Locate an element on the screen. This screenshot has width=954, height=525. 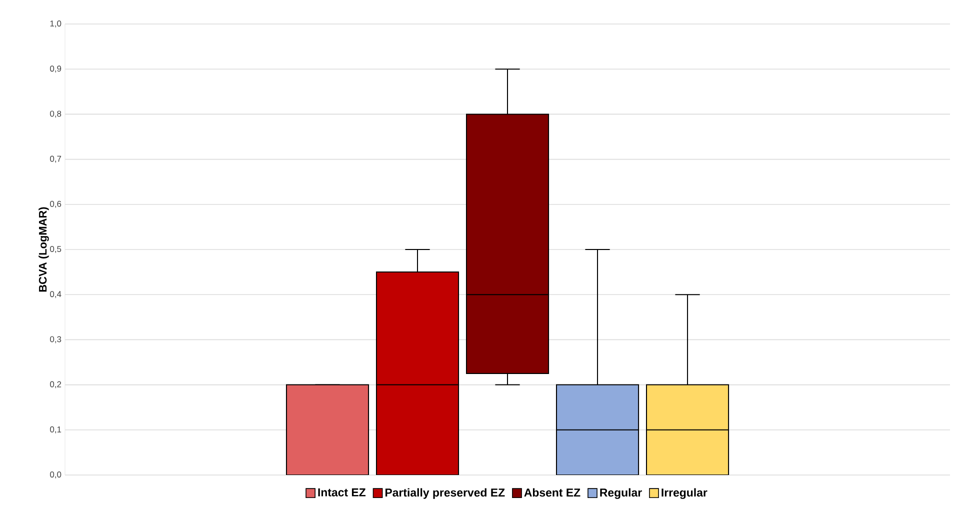
y-tick-label: 0,5 is located at coordinates (56, 249).